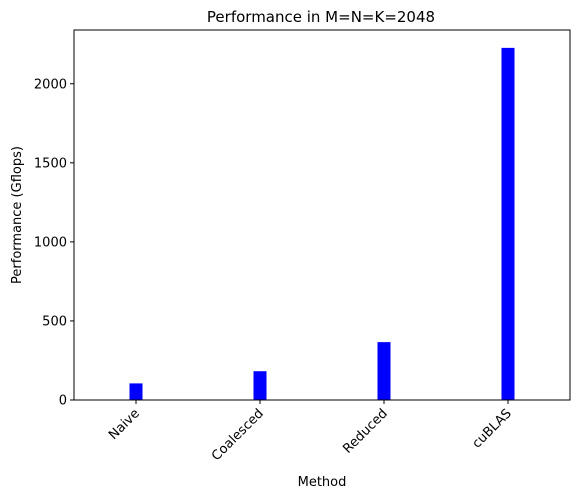  I want to click on x-tick-label-reduced: Reduced, so click(365, 431).